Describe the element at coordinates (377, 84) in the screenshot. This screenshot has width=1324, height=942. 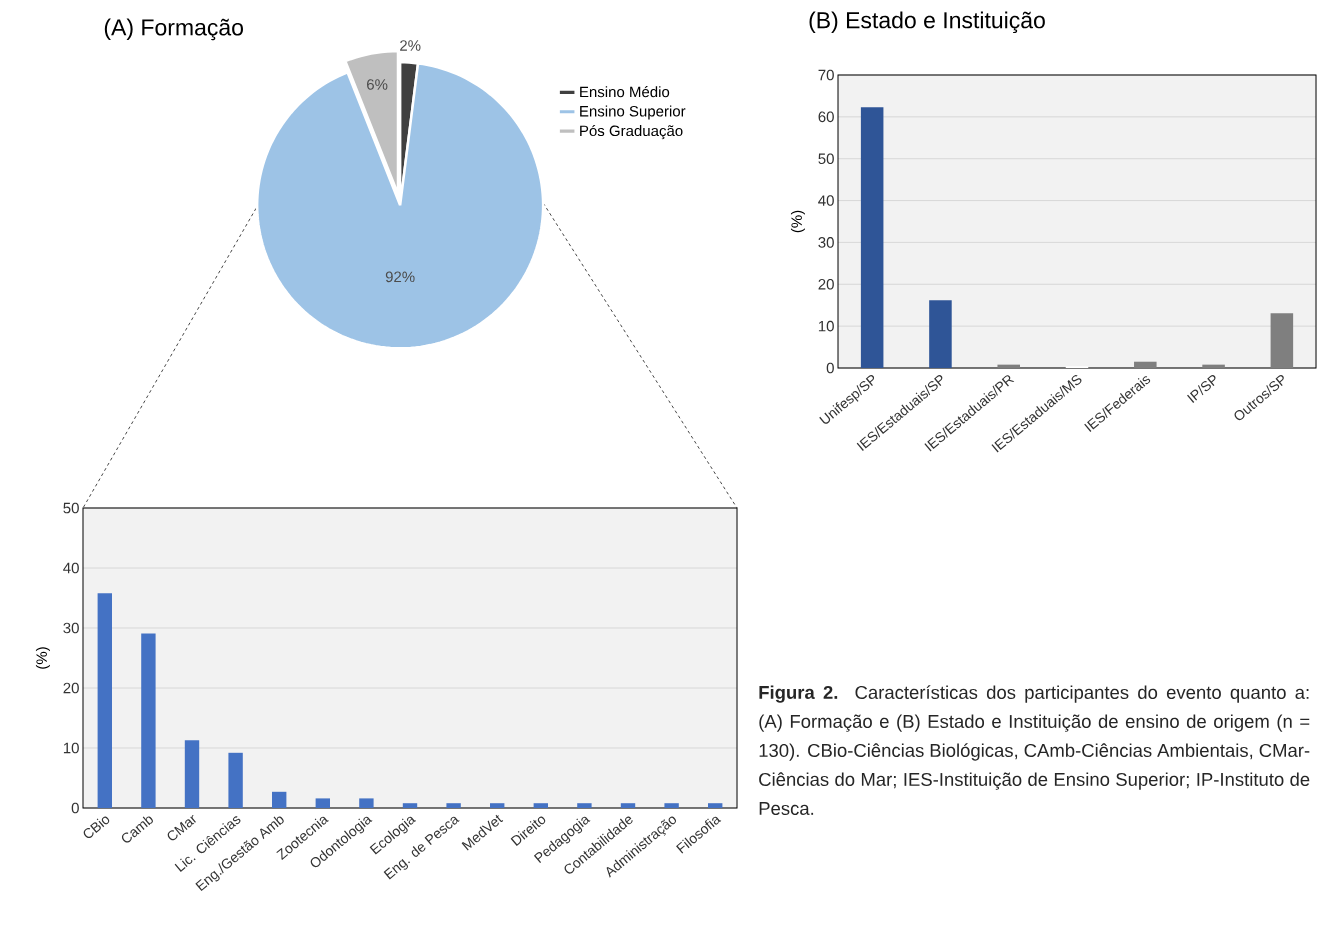
I see `data-label: 6%` at that location.